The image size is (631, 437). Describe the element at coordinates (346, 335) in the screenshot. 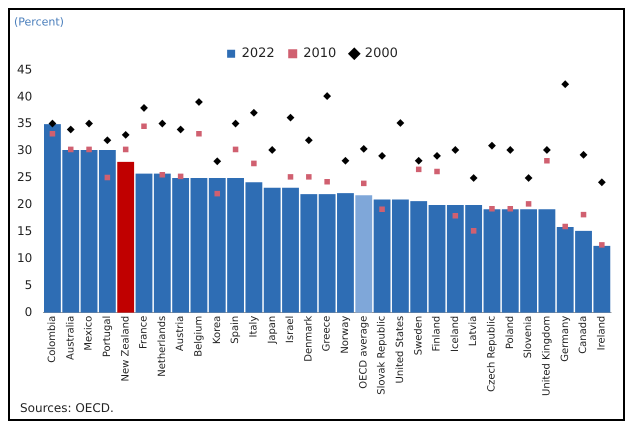

I see `x-tick-label: Norway` at that location.